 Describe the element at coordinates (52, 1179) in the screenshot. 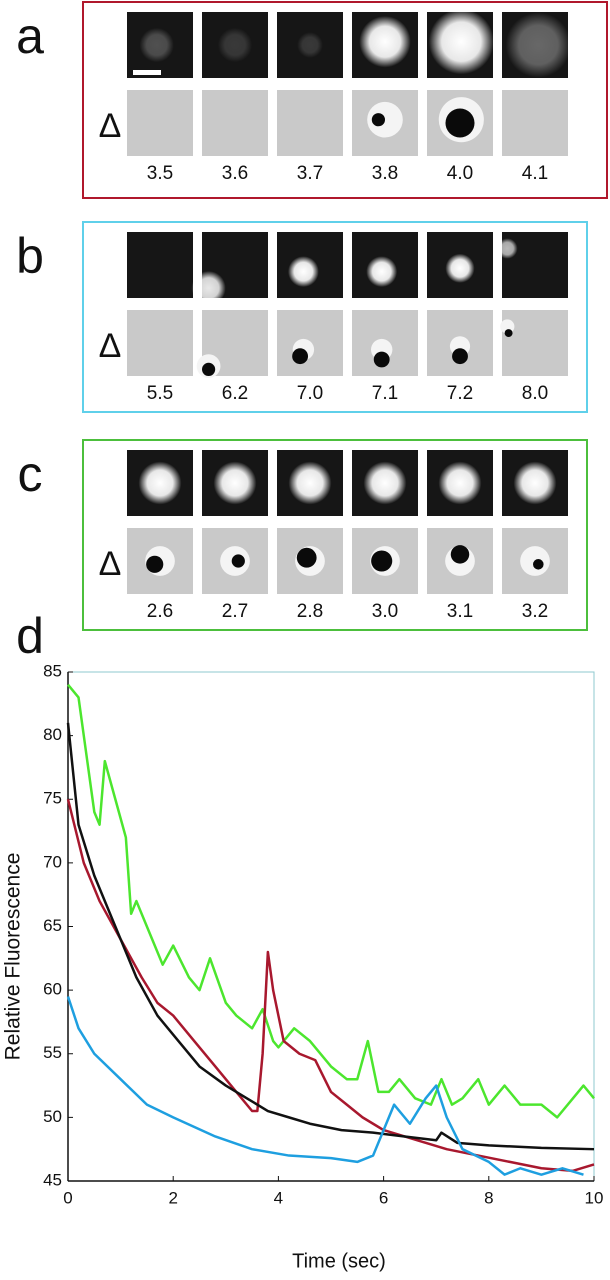

I see `y-tick-label: 45` at that location.